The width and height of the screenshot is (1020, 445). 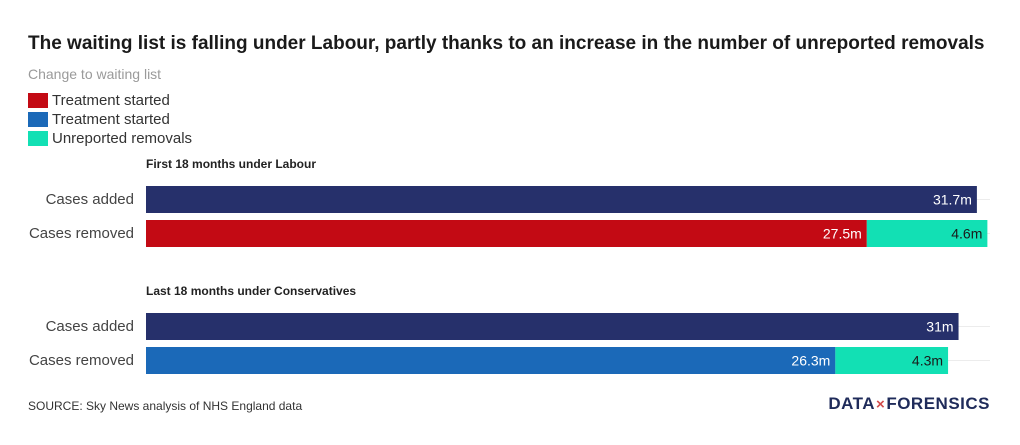 What do you see at coordinates (881, 404) in the screenshot?
I see `logo-cross: ×` at bounding box center [881, 404].